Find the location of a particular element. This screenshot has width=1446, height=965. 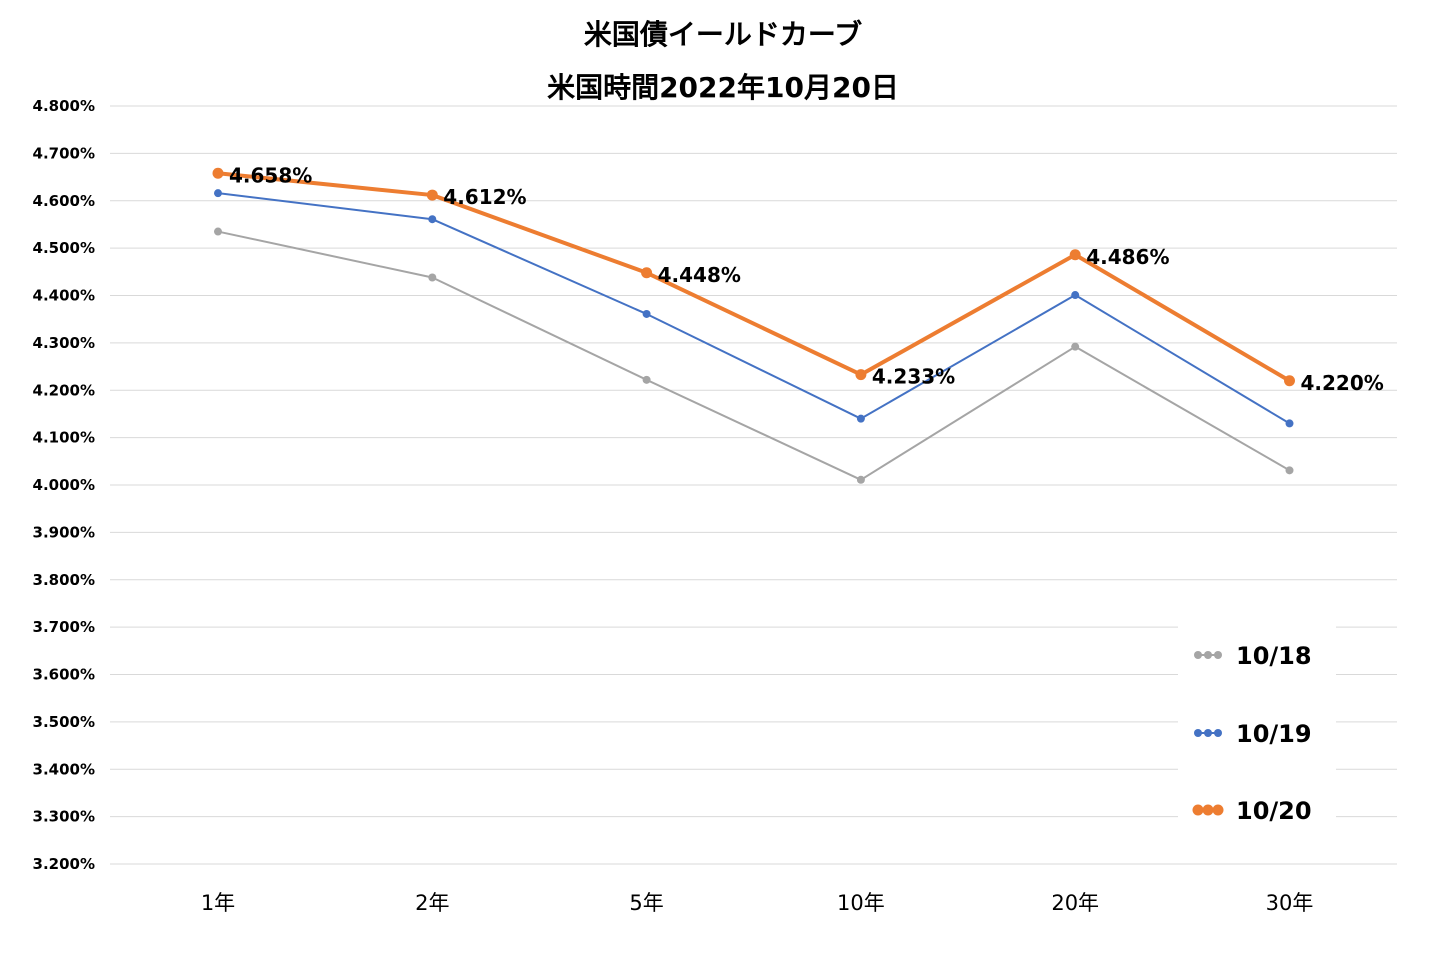

y-tick-label: 4.700% is located at coordinates (64, 153).